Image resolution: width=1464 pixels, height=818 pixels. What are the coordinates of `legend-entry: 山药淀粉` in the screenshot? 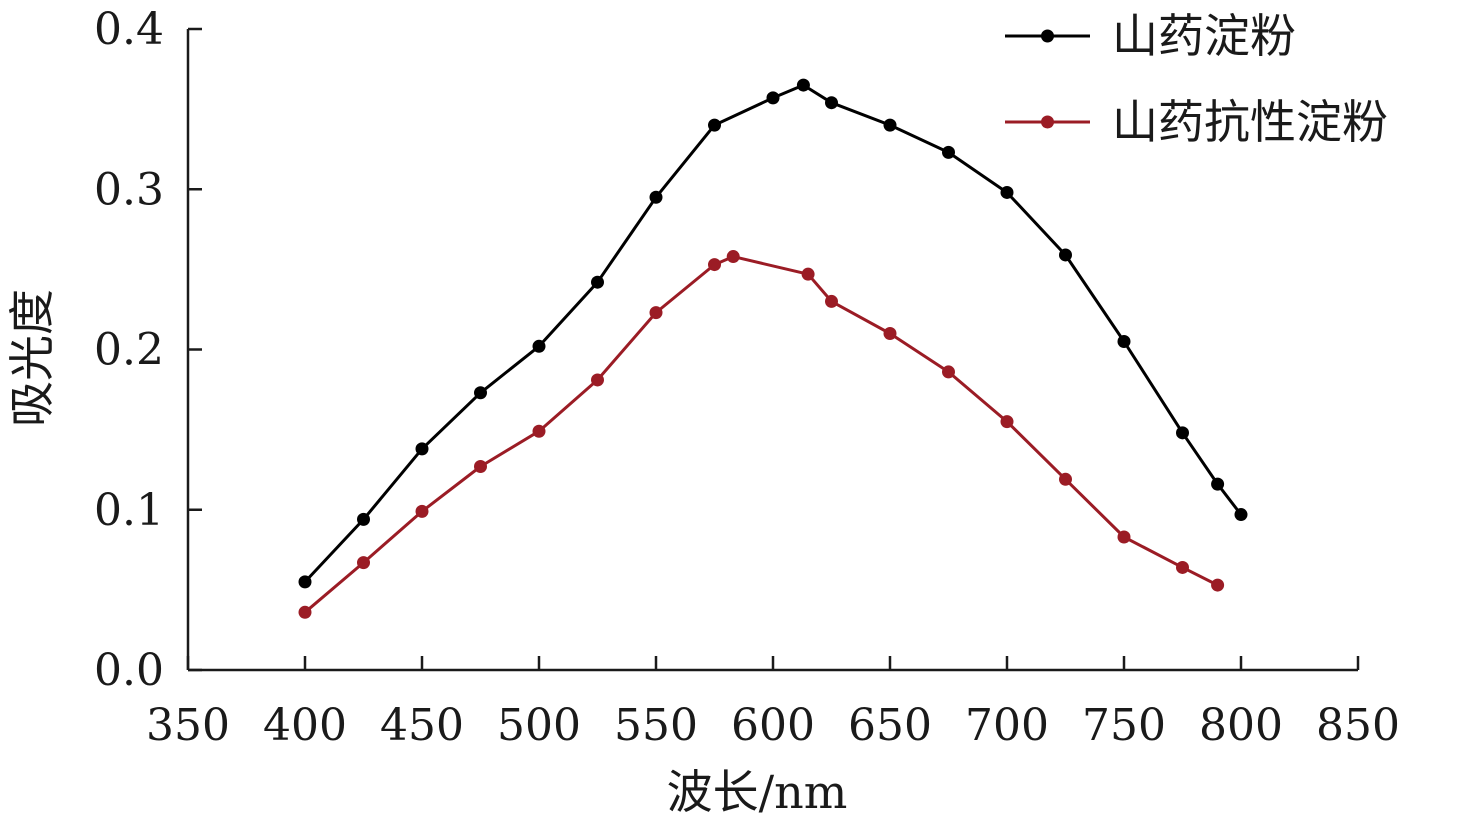 It's located at (1150, 36).